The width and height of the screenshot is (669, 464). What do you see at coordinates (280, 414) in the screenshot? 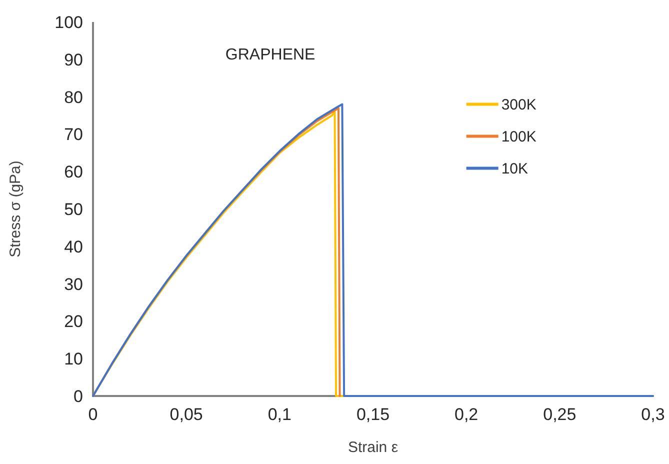
I see `x-tick-label: 0,1` at bounding box center [280, 414].